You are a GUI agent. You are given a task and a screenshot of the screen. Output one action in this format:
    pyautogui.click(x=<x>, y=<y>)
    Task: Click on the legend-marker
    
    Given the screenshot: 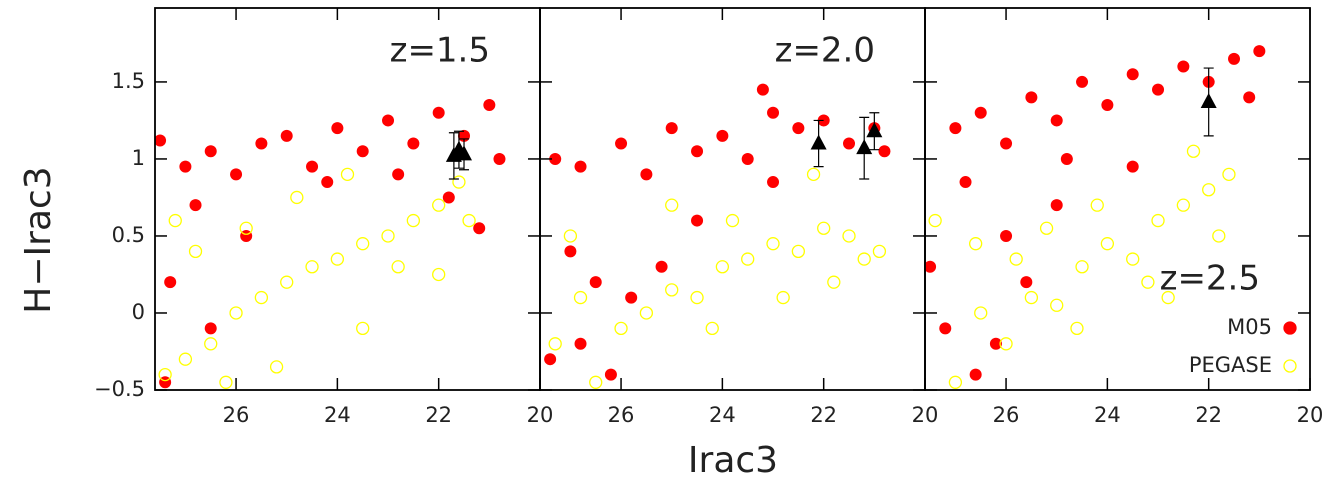 What is the action you would take?
    pyautogui.click(x=1290, y=328)
    